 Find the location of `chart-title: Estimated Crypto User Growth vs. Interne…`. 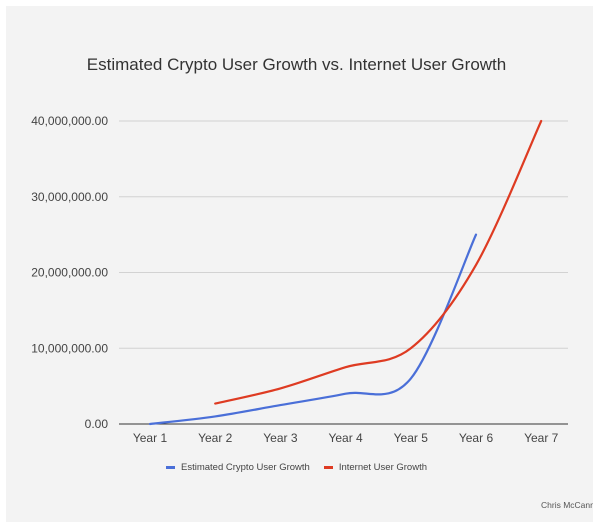

chart-title: Estimated Crypto User Growth vs. Interne… is located at coordinates (296, 64).